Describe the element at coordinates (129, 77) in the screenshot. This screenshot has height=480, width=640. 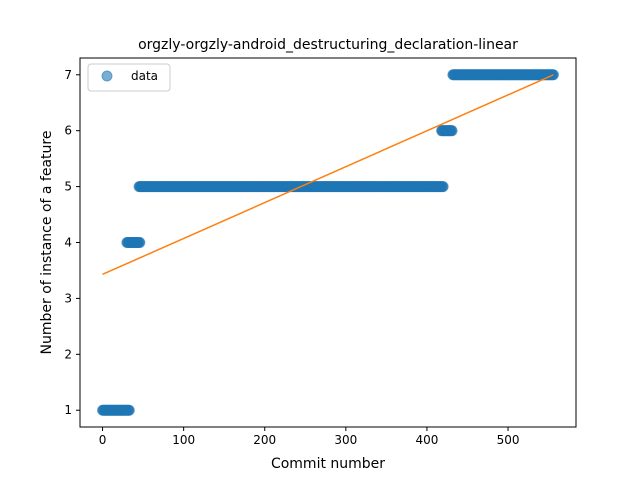
I see `legend: data` at that location.